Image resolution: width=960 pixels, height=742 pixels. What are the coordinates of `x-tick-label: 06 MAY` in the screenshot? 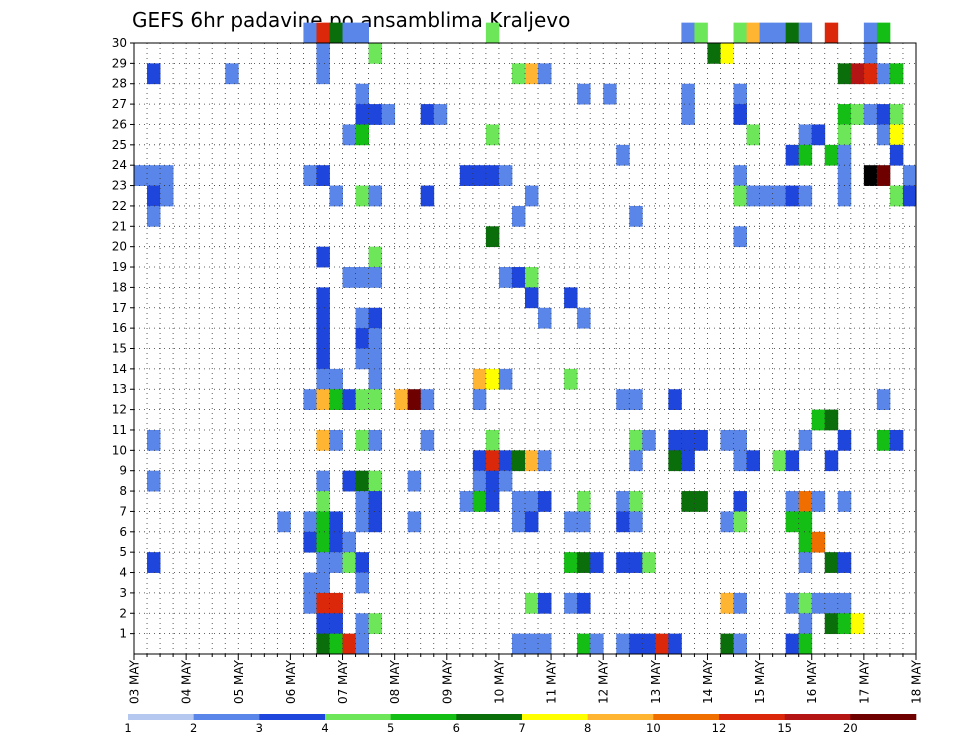 It's located at (291, 681).